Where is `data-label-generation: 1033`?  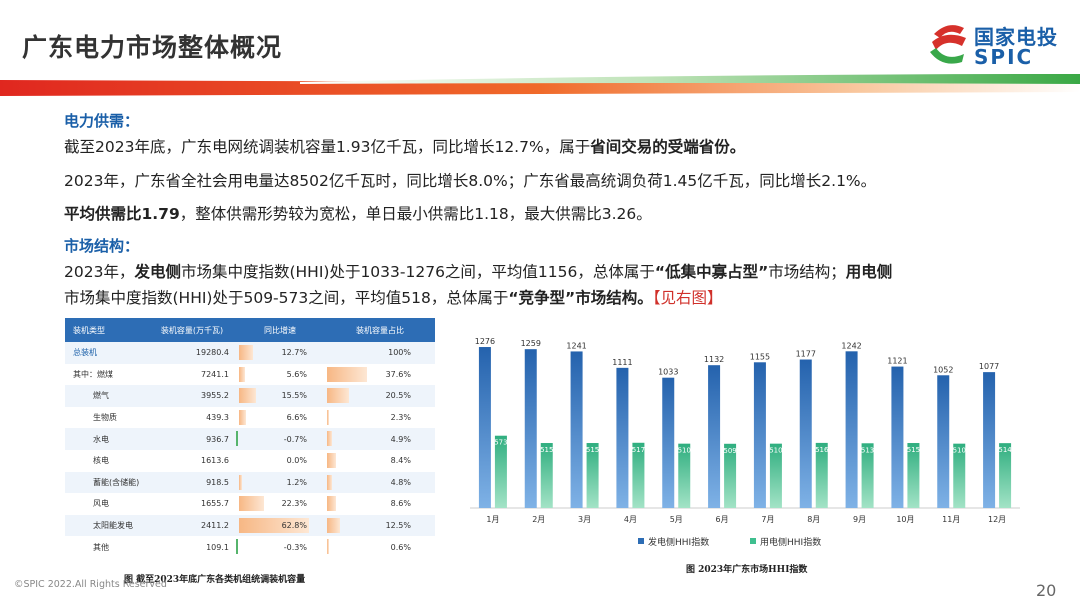
data-label-generation: 1033 is located at coordinates (668, 372).